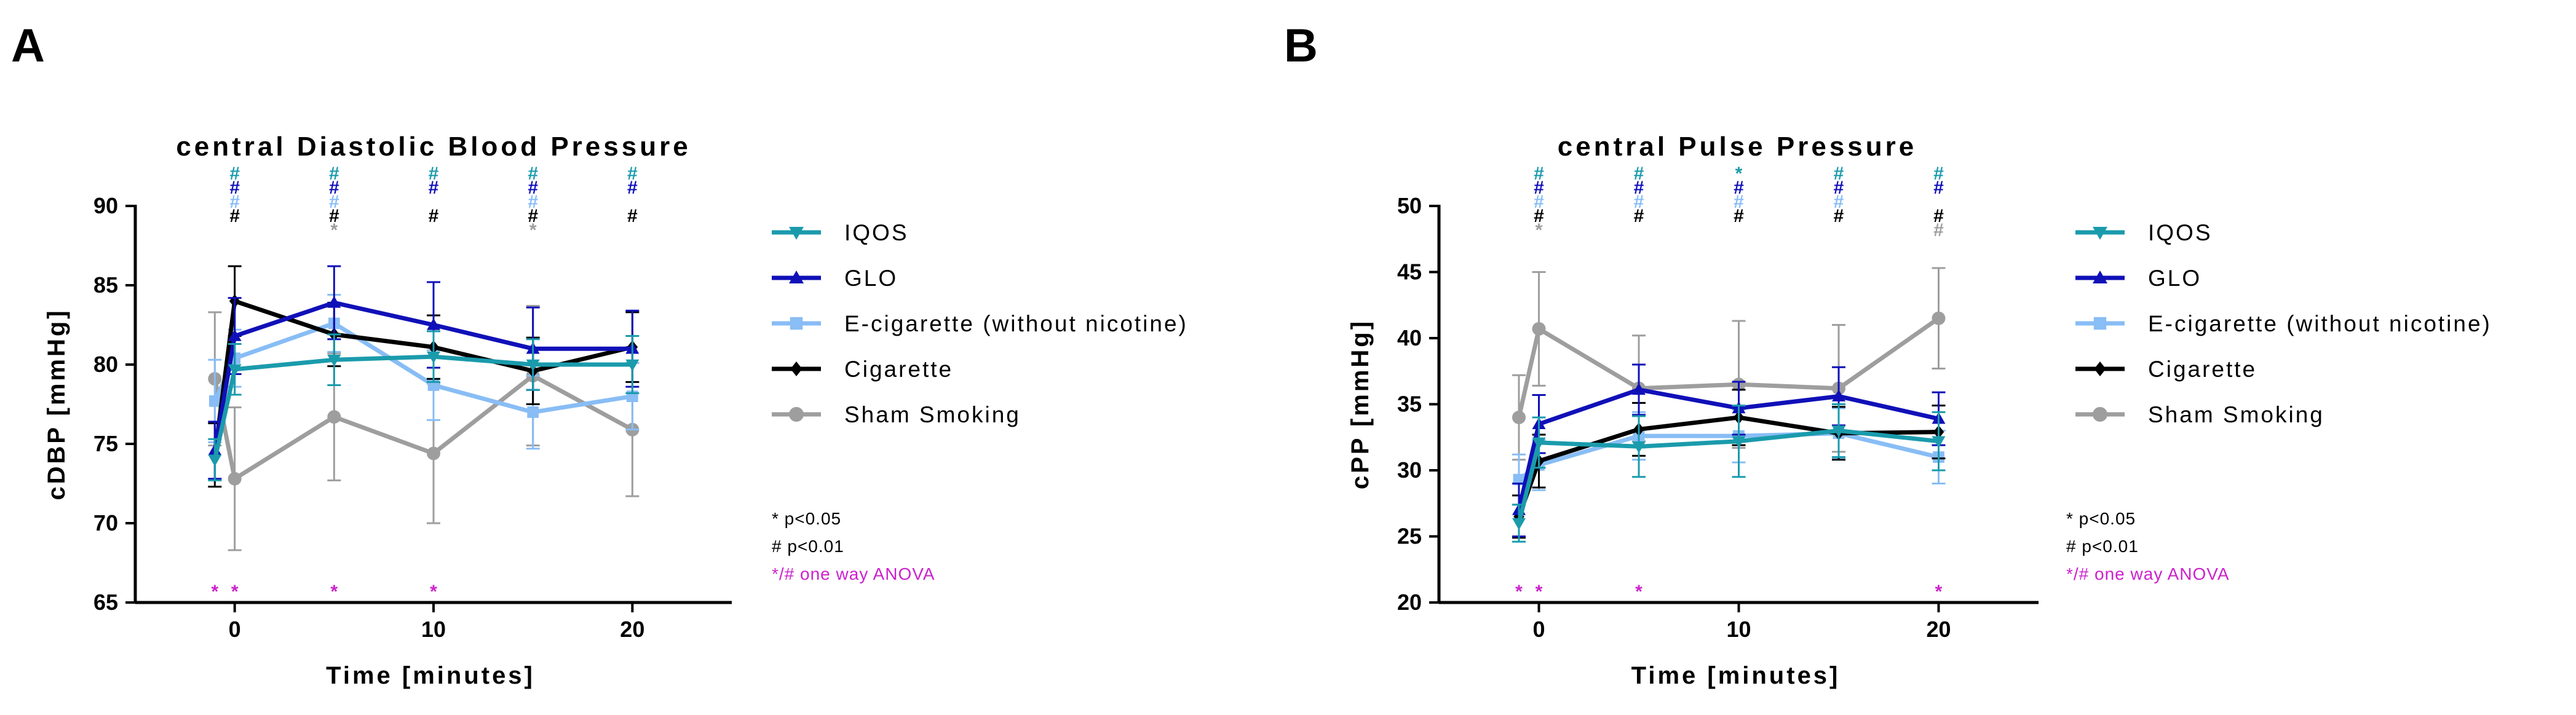 The height and width of the screenshot is (715, 2576). What do you see at coordinates (1410, 602) in the screenshot?
I see `y-tick-label: 20` at bounding box center [1410, 602].